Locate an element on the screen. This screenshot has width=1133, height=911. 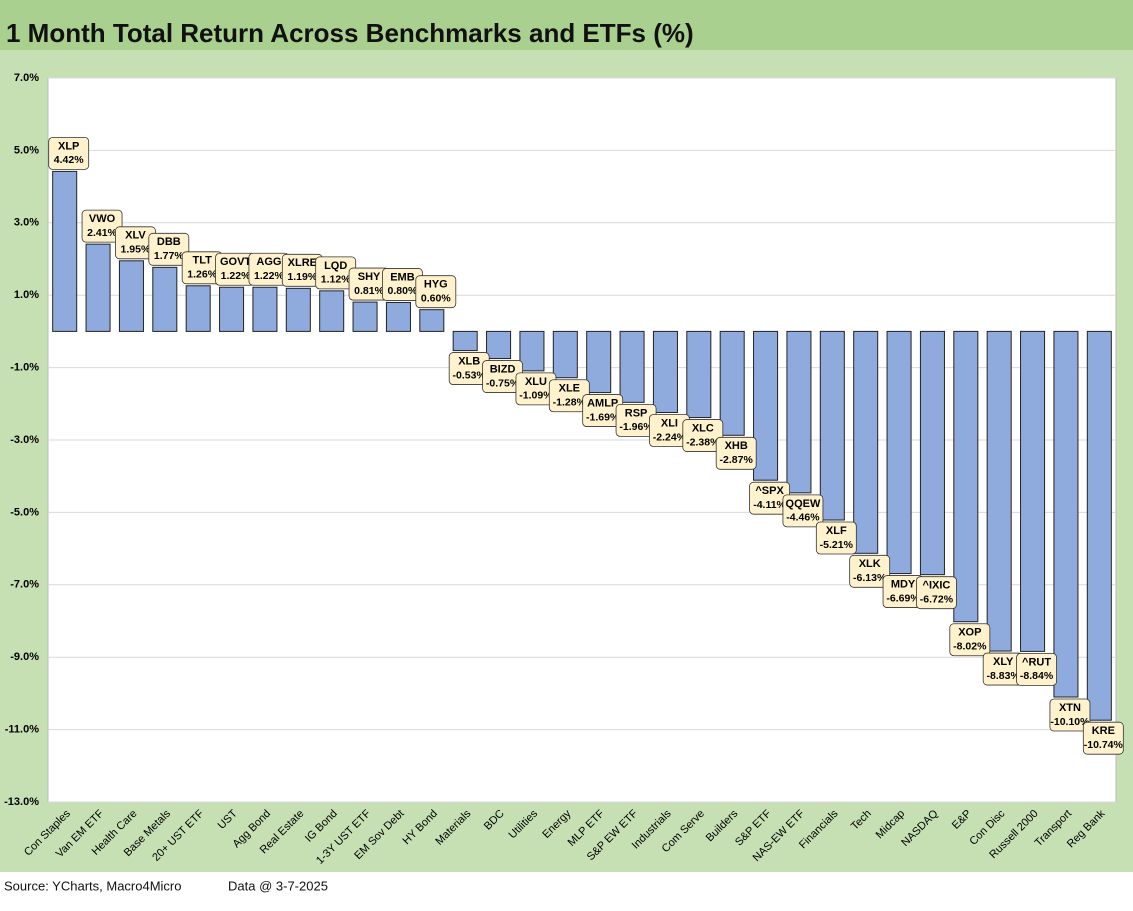
data-label-ticker: VWO is located at coordinates (102, 219).